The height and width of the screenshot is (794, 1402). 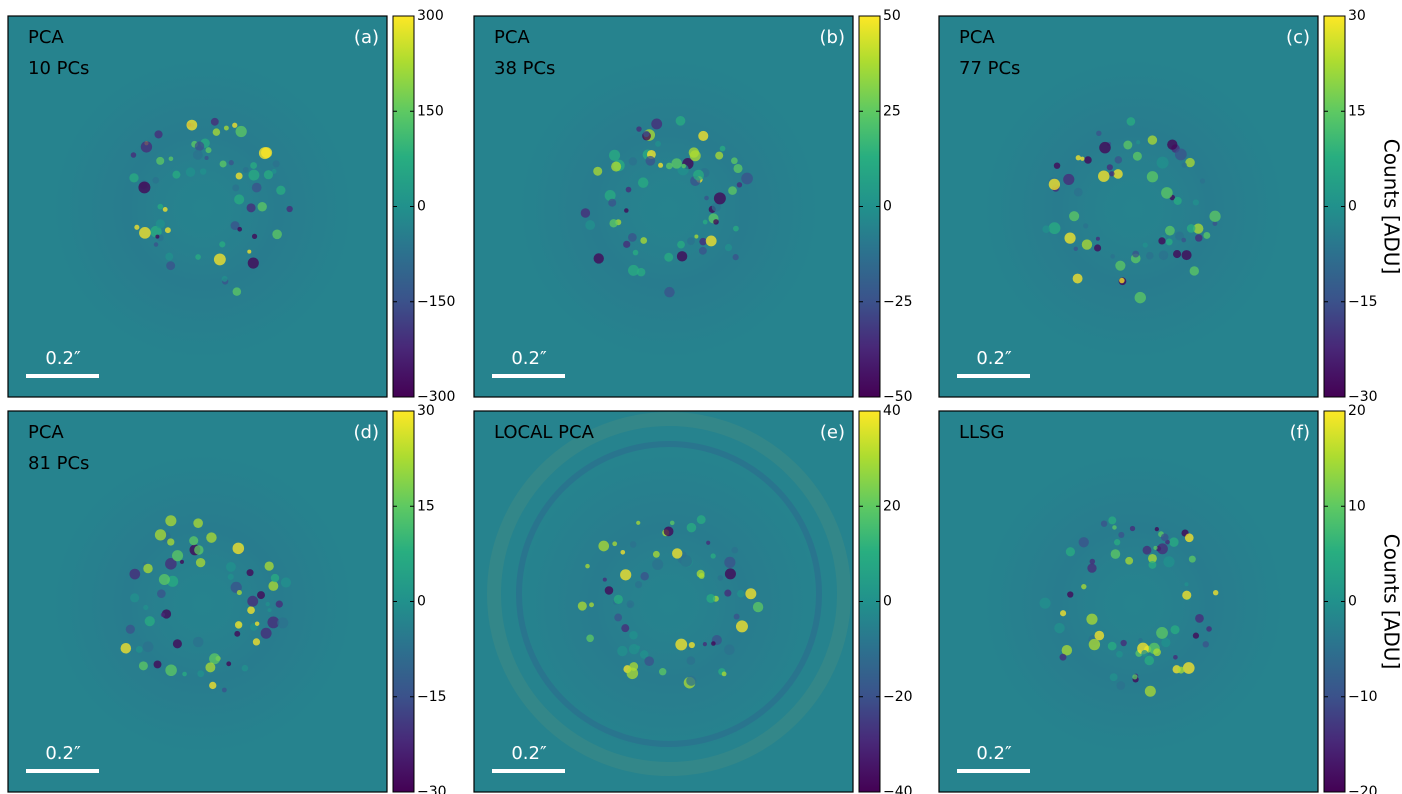 I want to click on colorbar-tick-label: −20, so click(x=1363, y=789).